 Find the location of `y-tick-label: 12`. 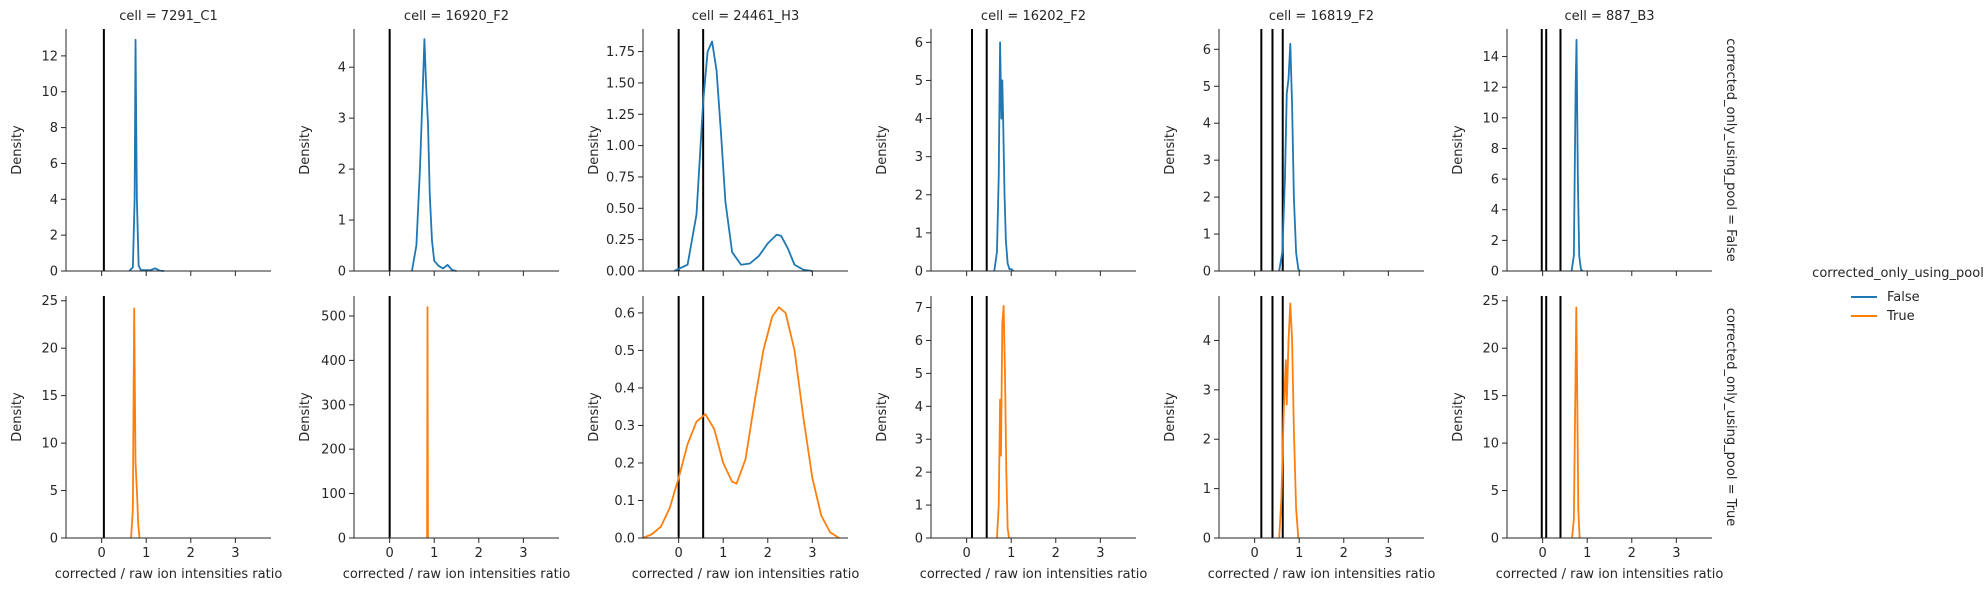

y-tick-label: 12 is located at coordinates (49, 56).